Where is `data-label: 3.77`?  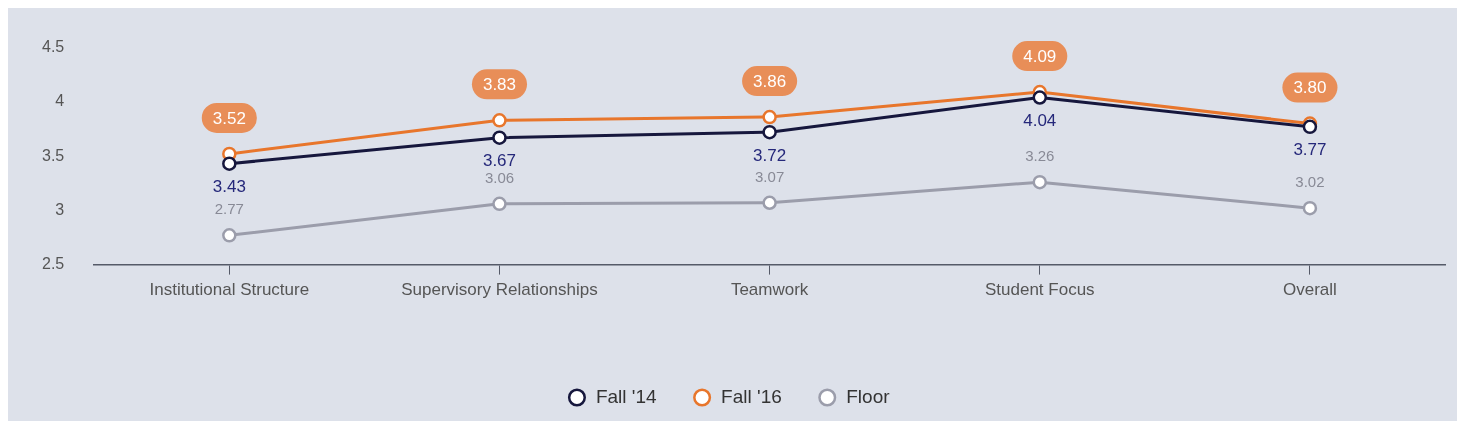
data-label: 3.77 is located at coordinates (1310, 150).